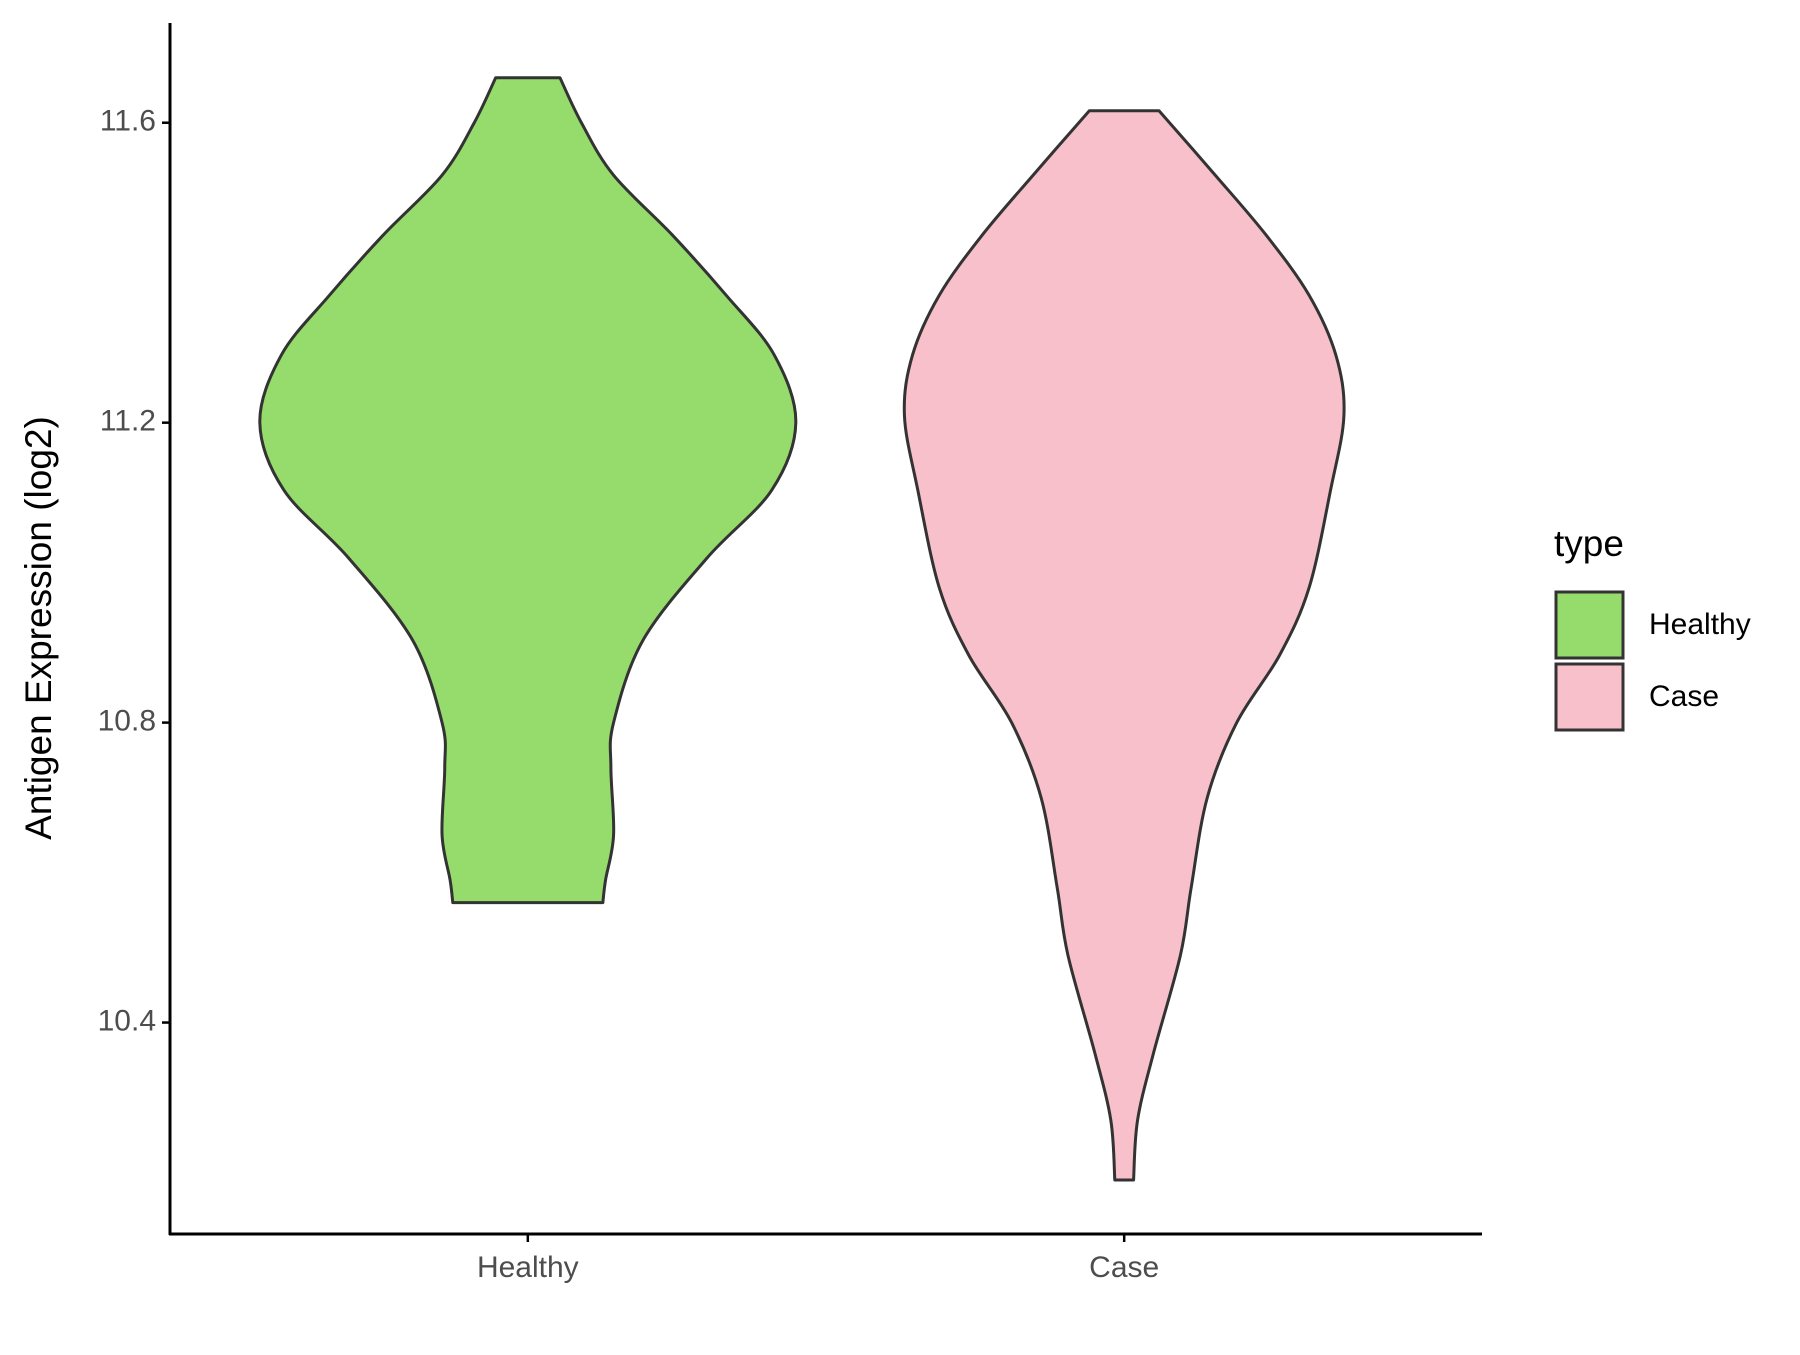  I want to click on legend-title: type, so click(1589, 543).